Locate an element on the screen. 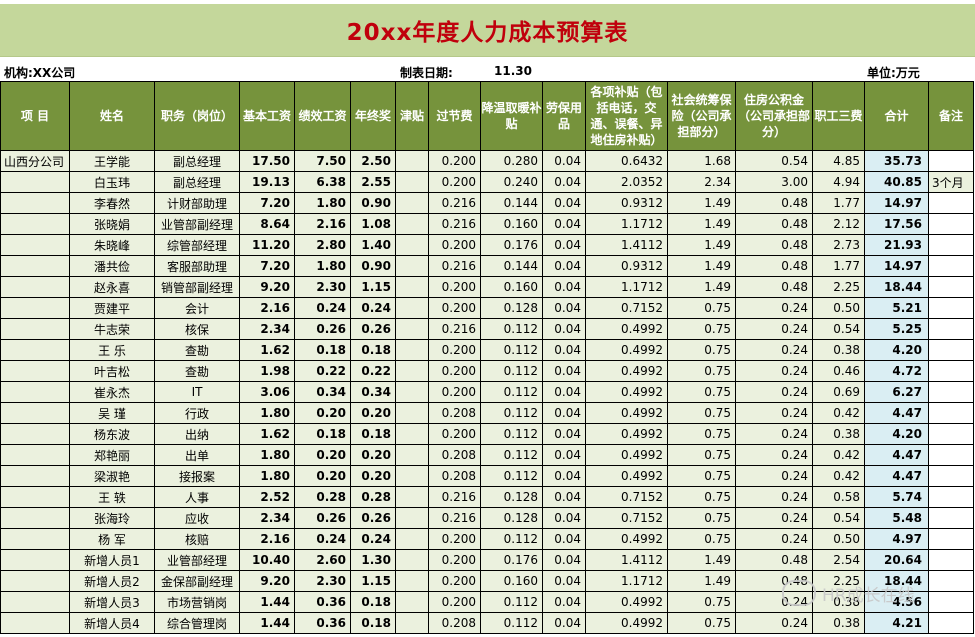 This screenshot has width=975, height=637. cell-base: 2.34 is located at coordinates (267, 518).